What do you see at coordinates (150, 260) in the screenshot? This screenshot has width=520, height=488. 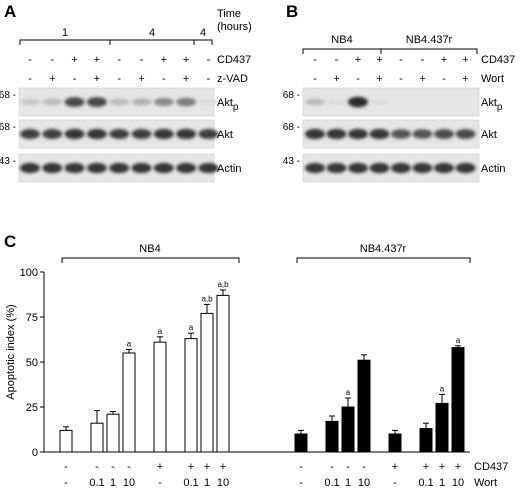 I see `group-bracket-nb4` at bounding box center [150, 260].